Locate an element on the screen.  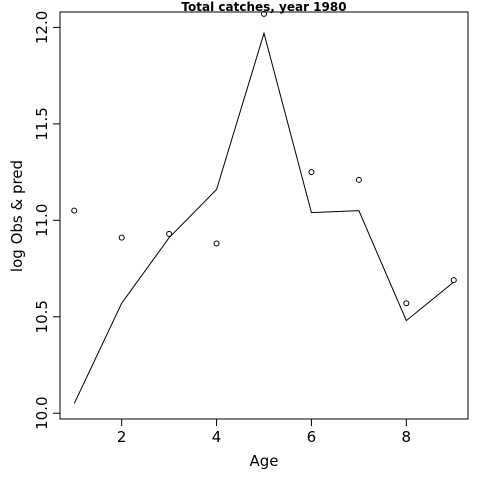
chart-title: Total catches, year 1980 is located at coordinates (263, 7).